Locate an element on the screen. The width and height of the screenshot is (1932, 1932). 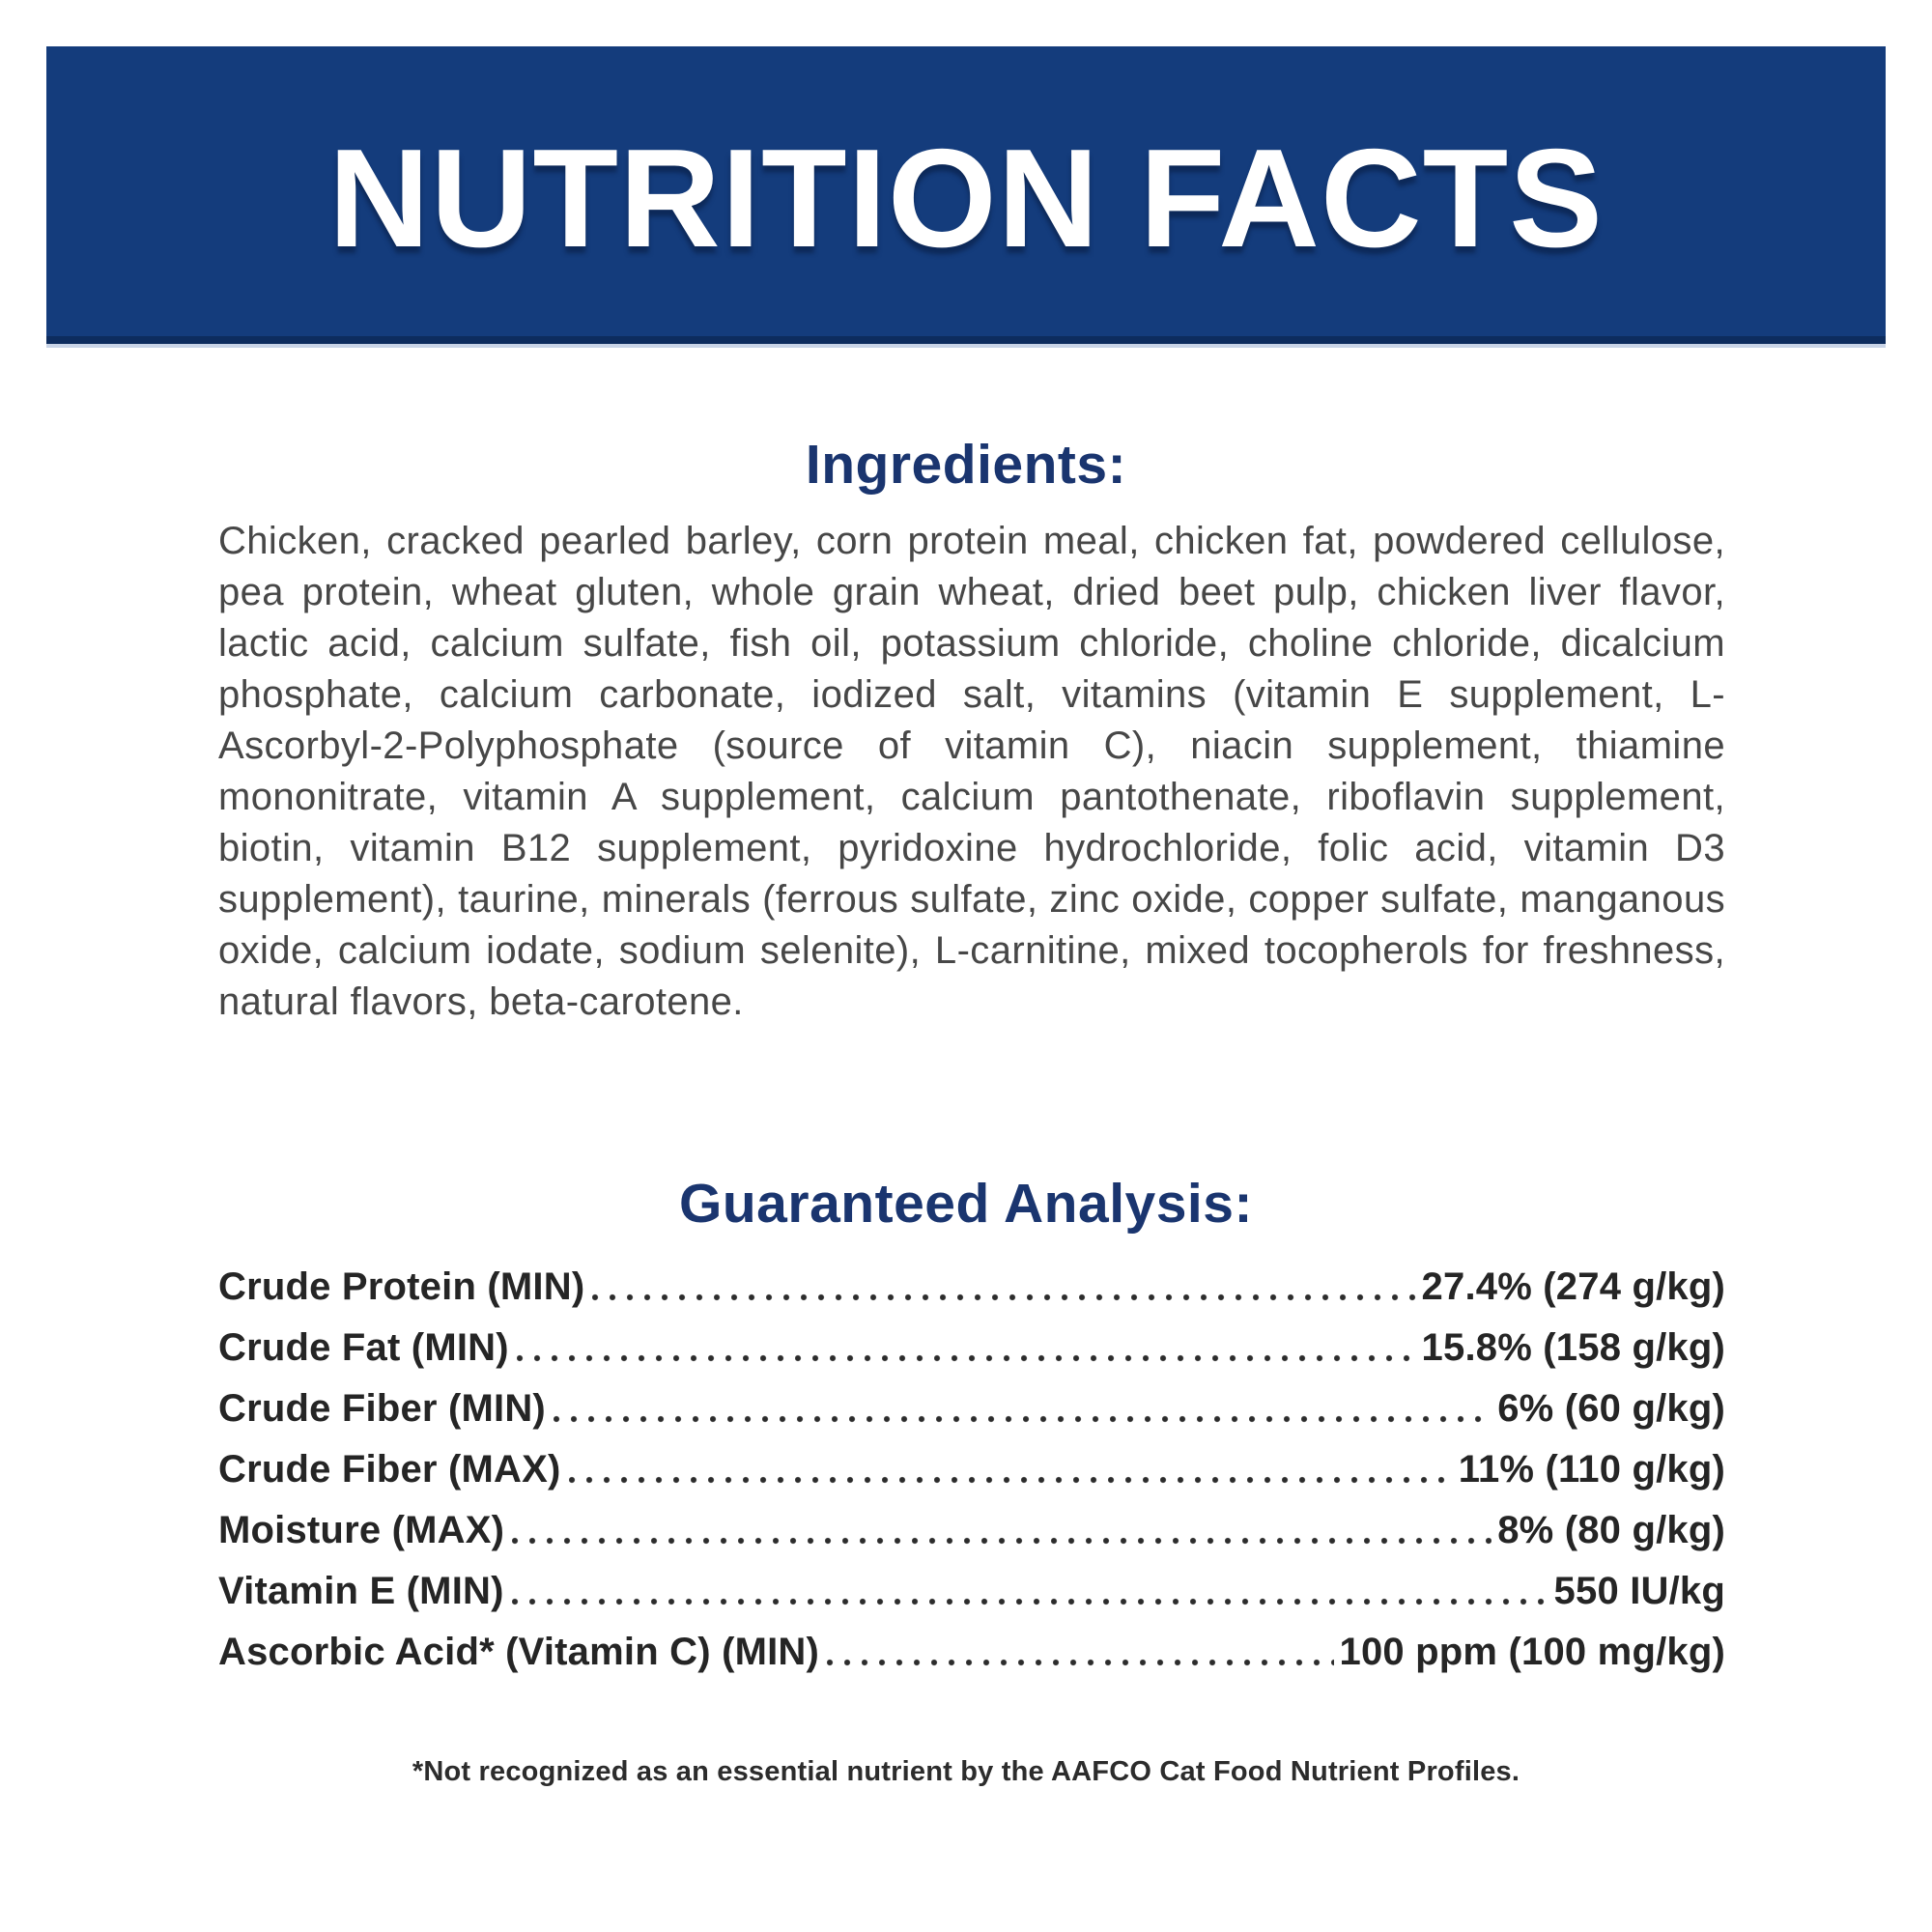
analysis-row: Vitamin E (MIN) 550 IU/kg is located at coordinates (971, 1591).